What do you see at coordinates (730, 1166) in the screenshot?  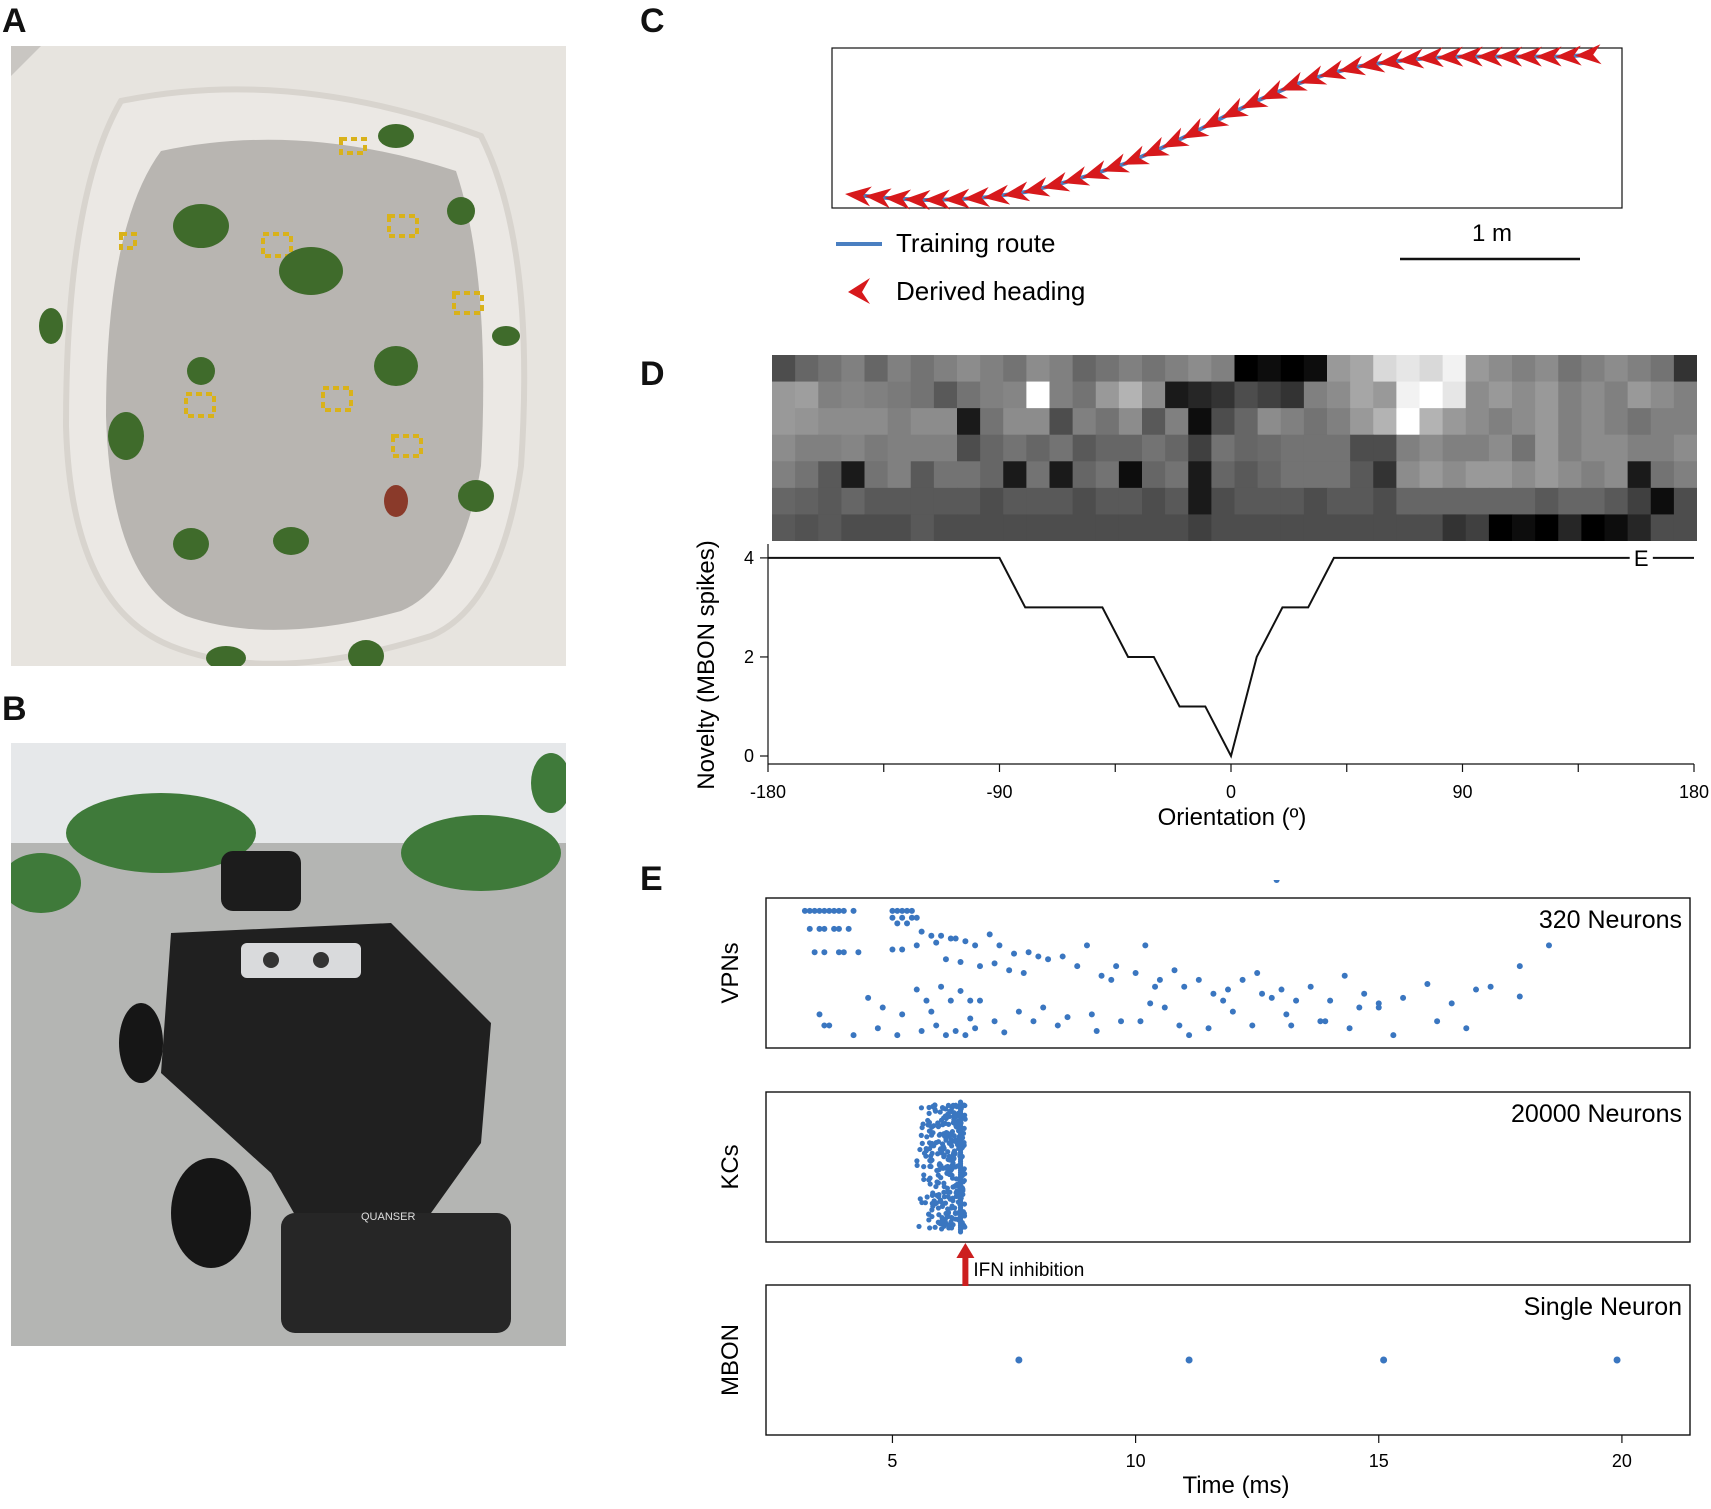 I see `raster-ylabel: KCs` at bounding box center [730, 1166].